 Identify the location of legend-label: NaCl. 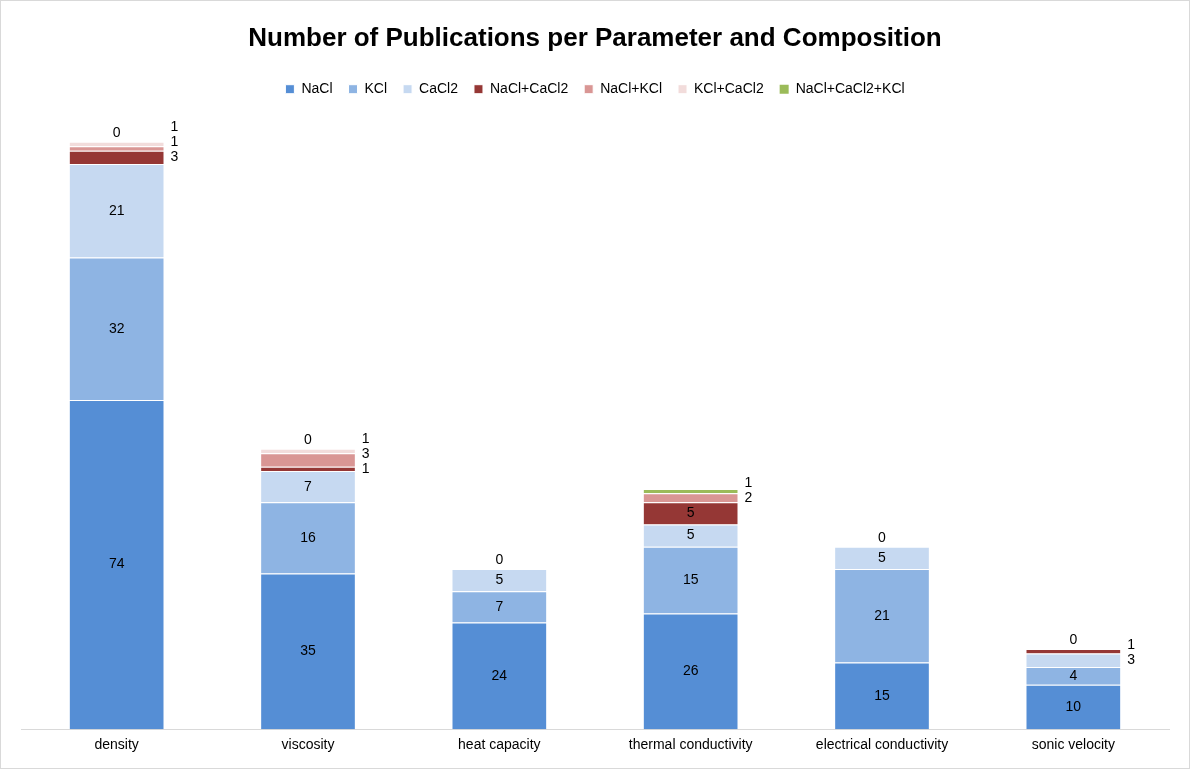
(317, 88).